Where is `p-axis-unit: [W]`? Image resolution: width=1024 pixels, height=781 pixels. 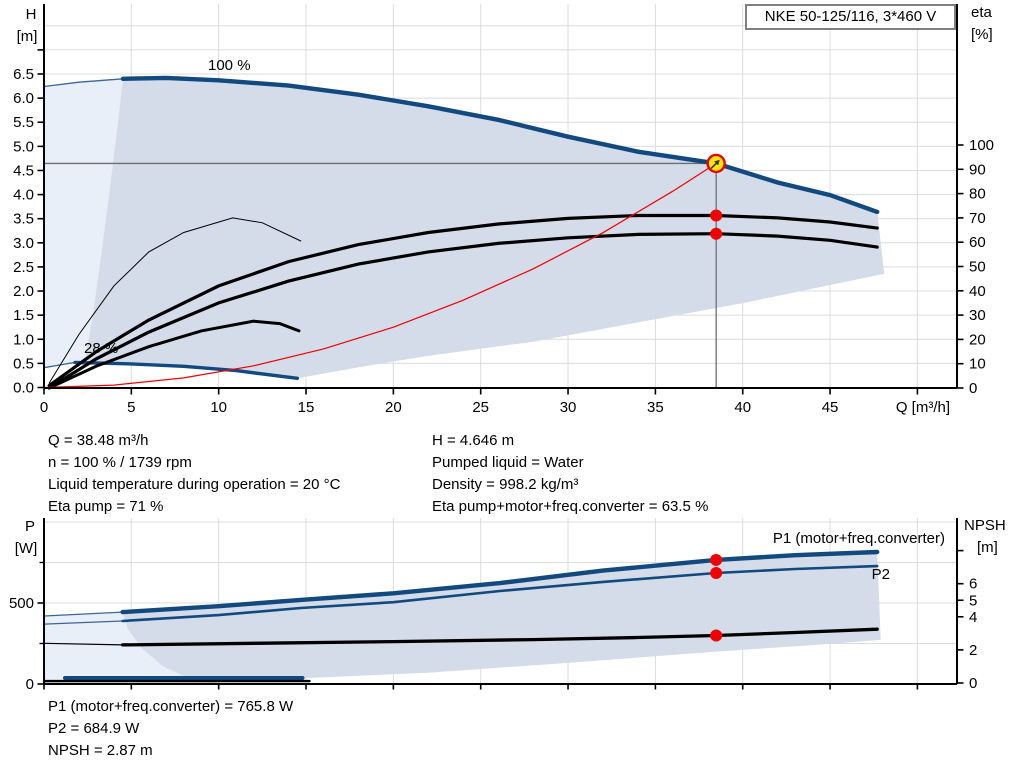 p-axis-unit: [W] is located at coordinates (26, 548).